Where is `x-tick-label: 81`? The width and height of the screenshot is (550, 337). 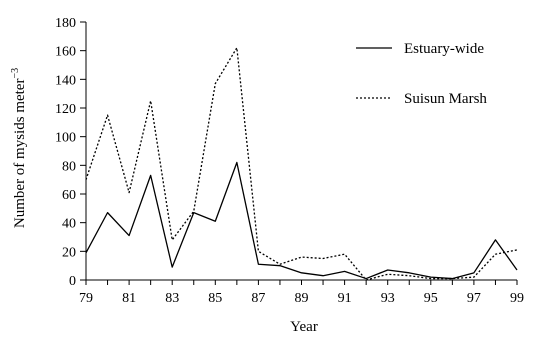 x-tick-label: 81 is located at coordinates (129, 298).